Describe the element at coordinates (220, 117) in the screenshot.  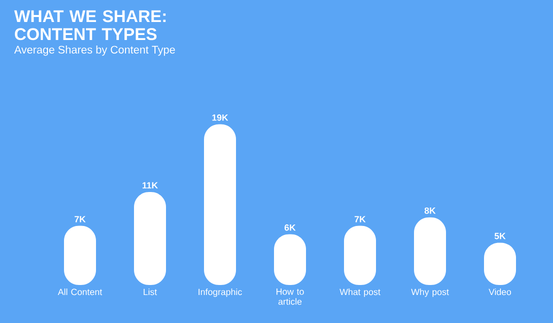
I see `data-label: 19K` at that location.